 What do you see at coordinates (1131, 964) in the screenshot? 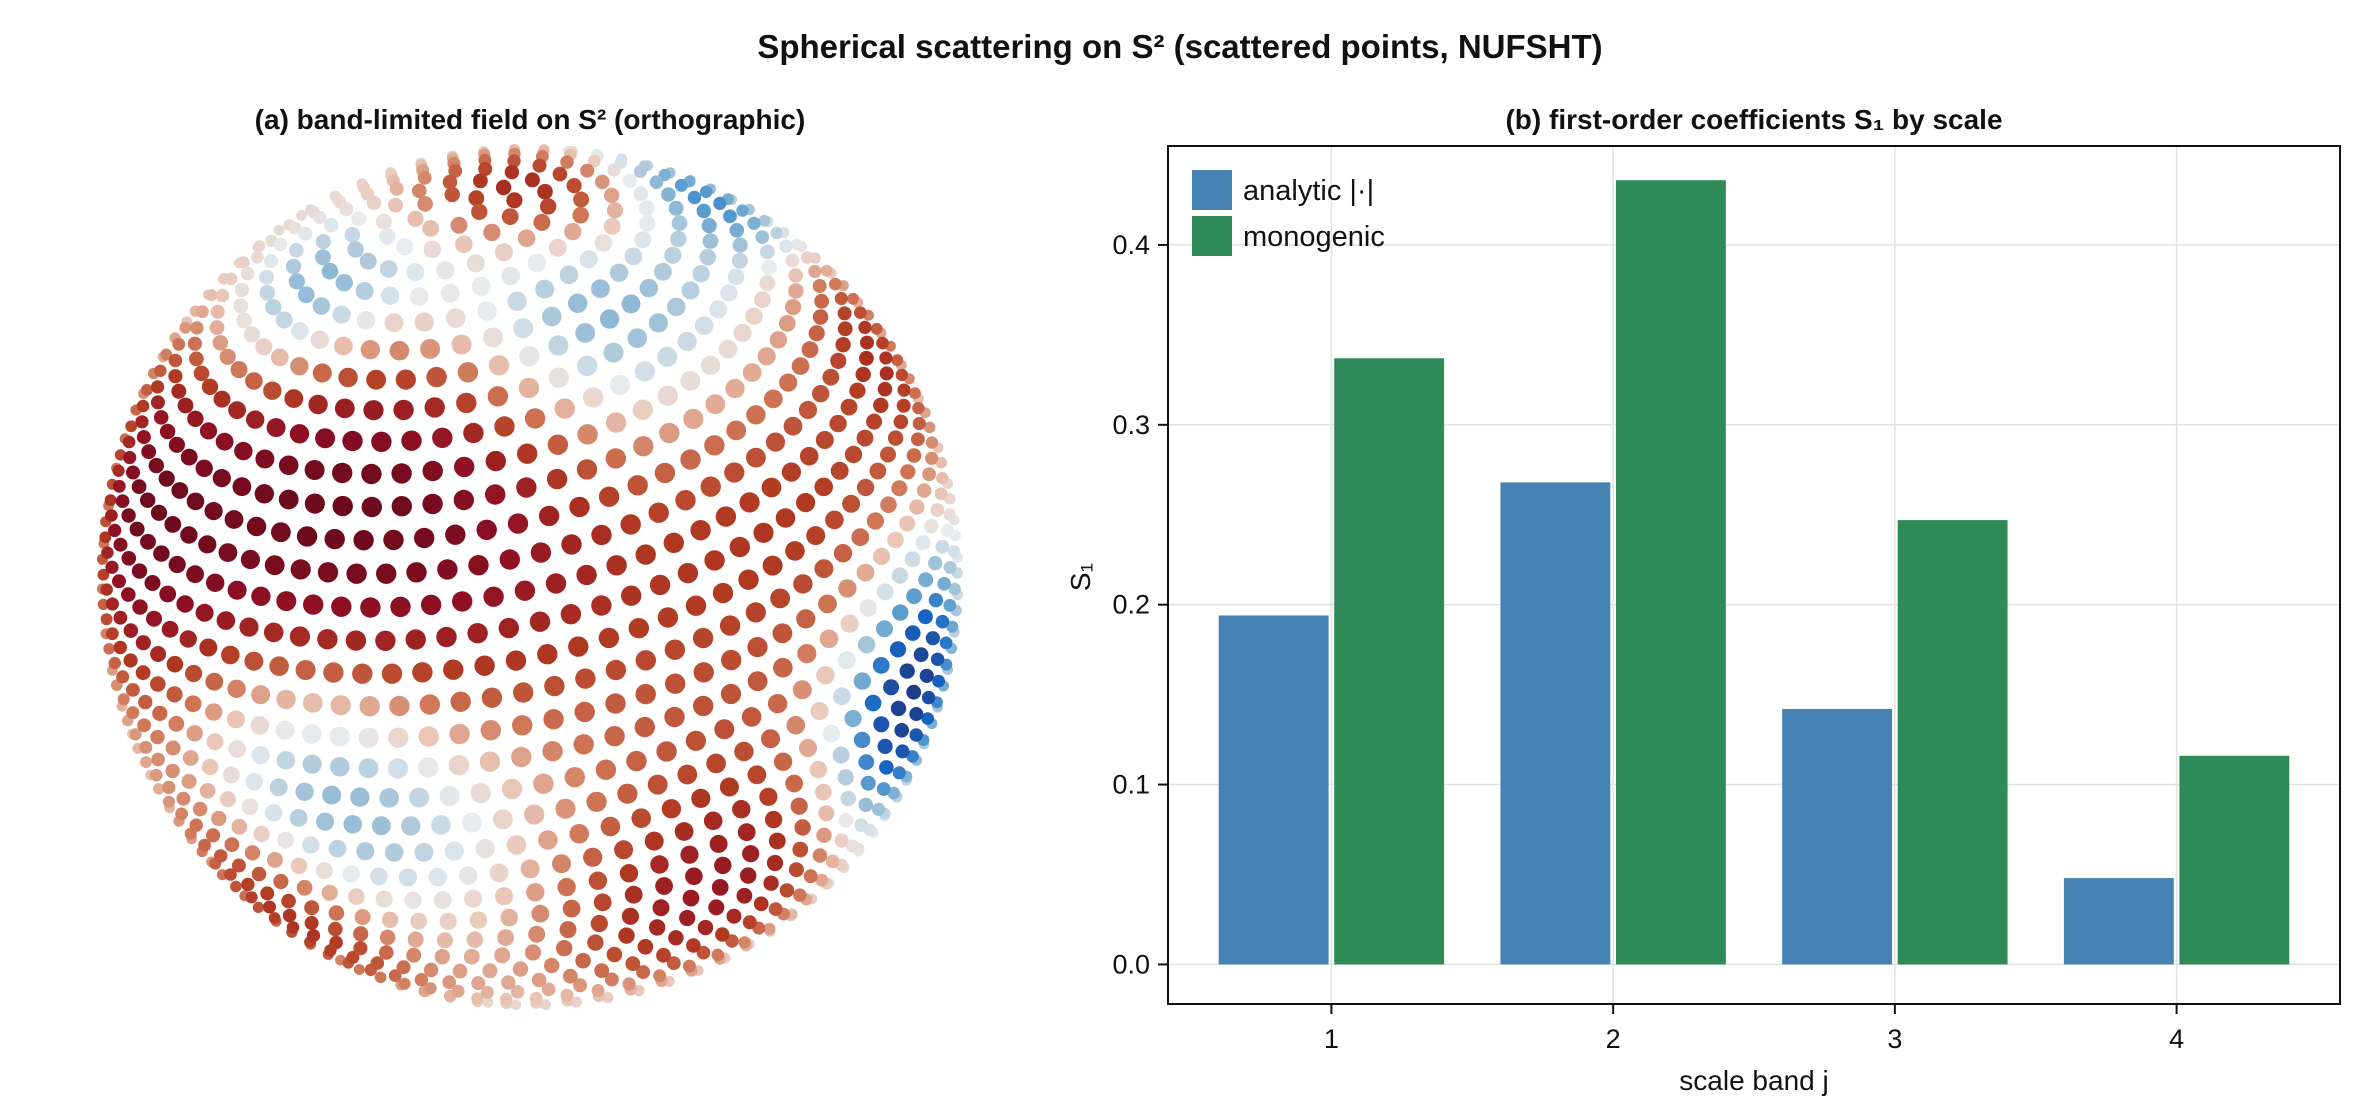
I see `y-tick-label: 0.0` at bounding box center [1131, 964].